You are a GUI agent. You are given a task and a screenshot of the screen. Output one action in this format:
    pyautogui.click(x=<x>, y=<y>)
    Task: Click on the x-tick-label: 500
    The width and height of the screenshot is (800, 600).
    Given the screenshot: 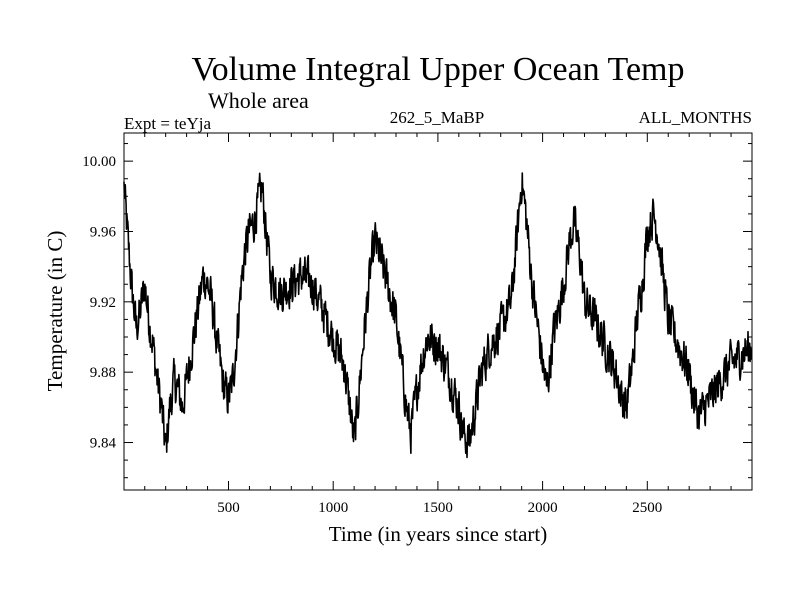 What is the action you would take?
    pyautogui.click(x=228, y=508)
    